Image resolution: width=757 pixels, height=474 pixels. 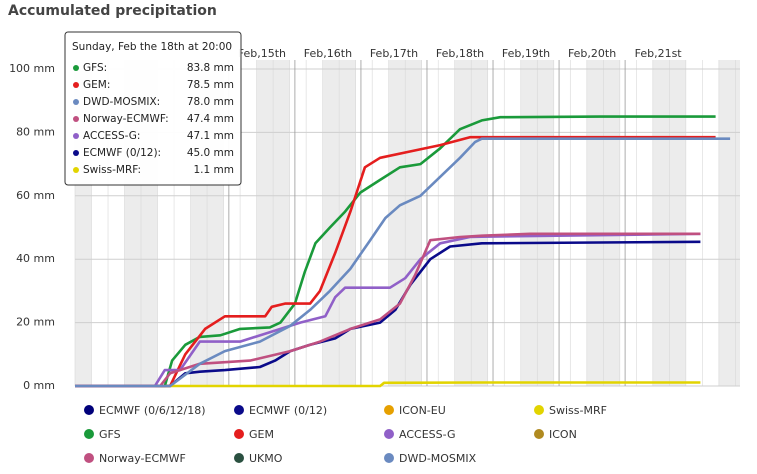 What do you see at coordinates (266, 458) in the screenshot?
I see `legend-label: UKMO` at bounding box center [266, 458].